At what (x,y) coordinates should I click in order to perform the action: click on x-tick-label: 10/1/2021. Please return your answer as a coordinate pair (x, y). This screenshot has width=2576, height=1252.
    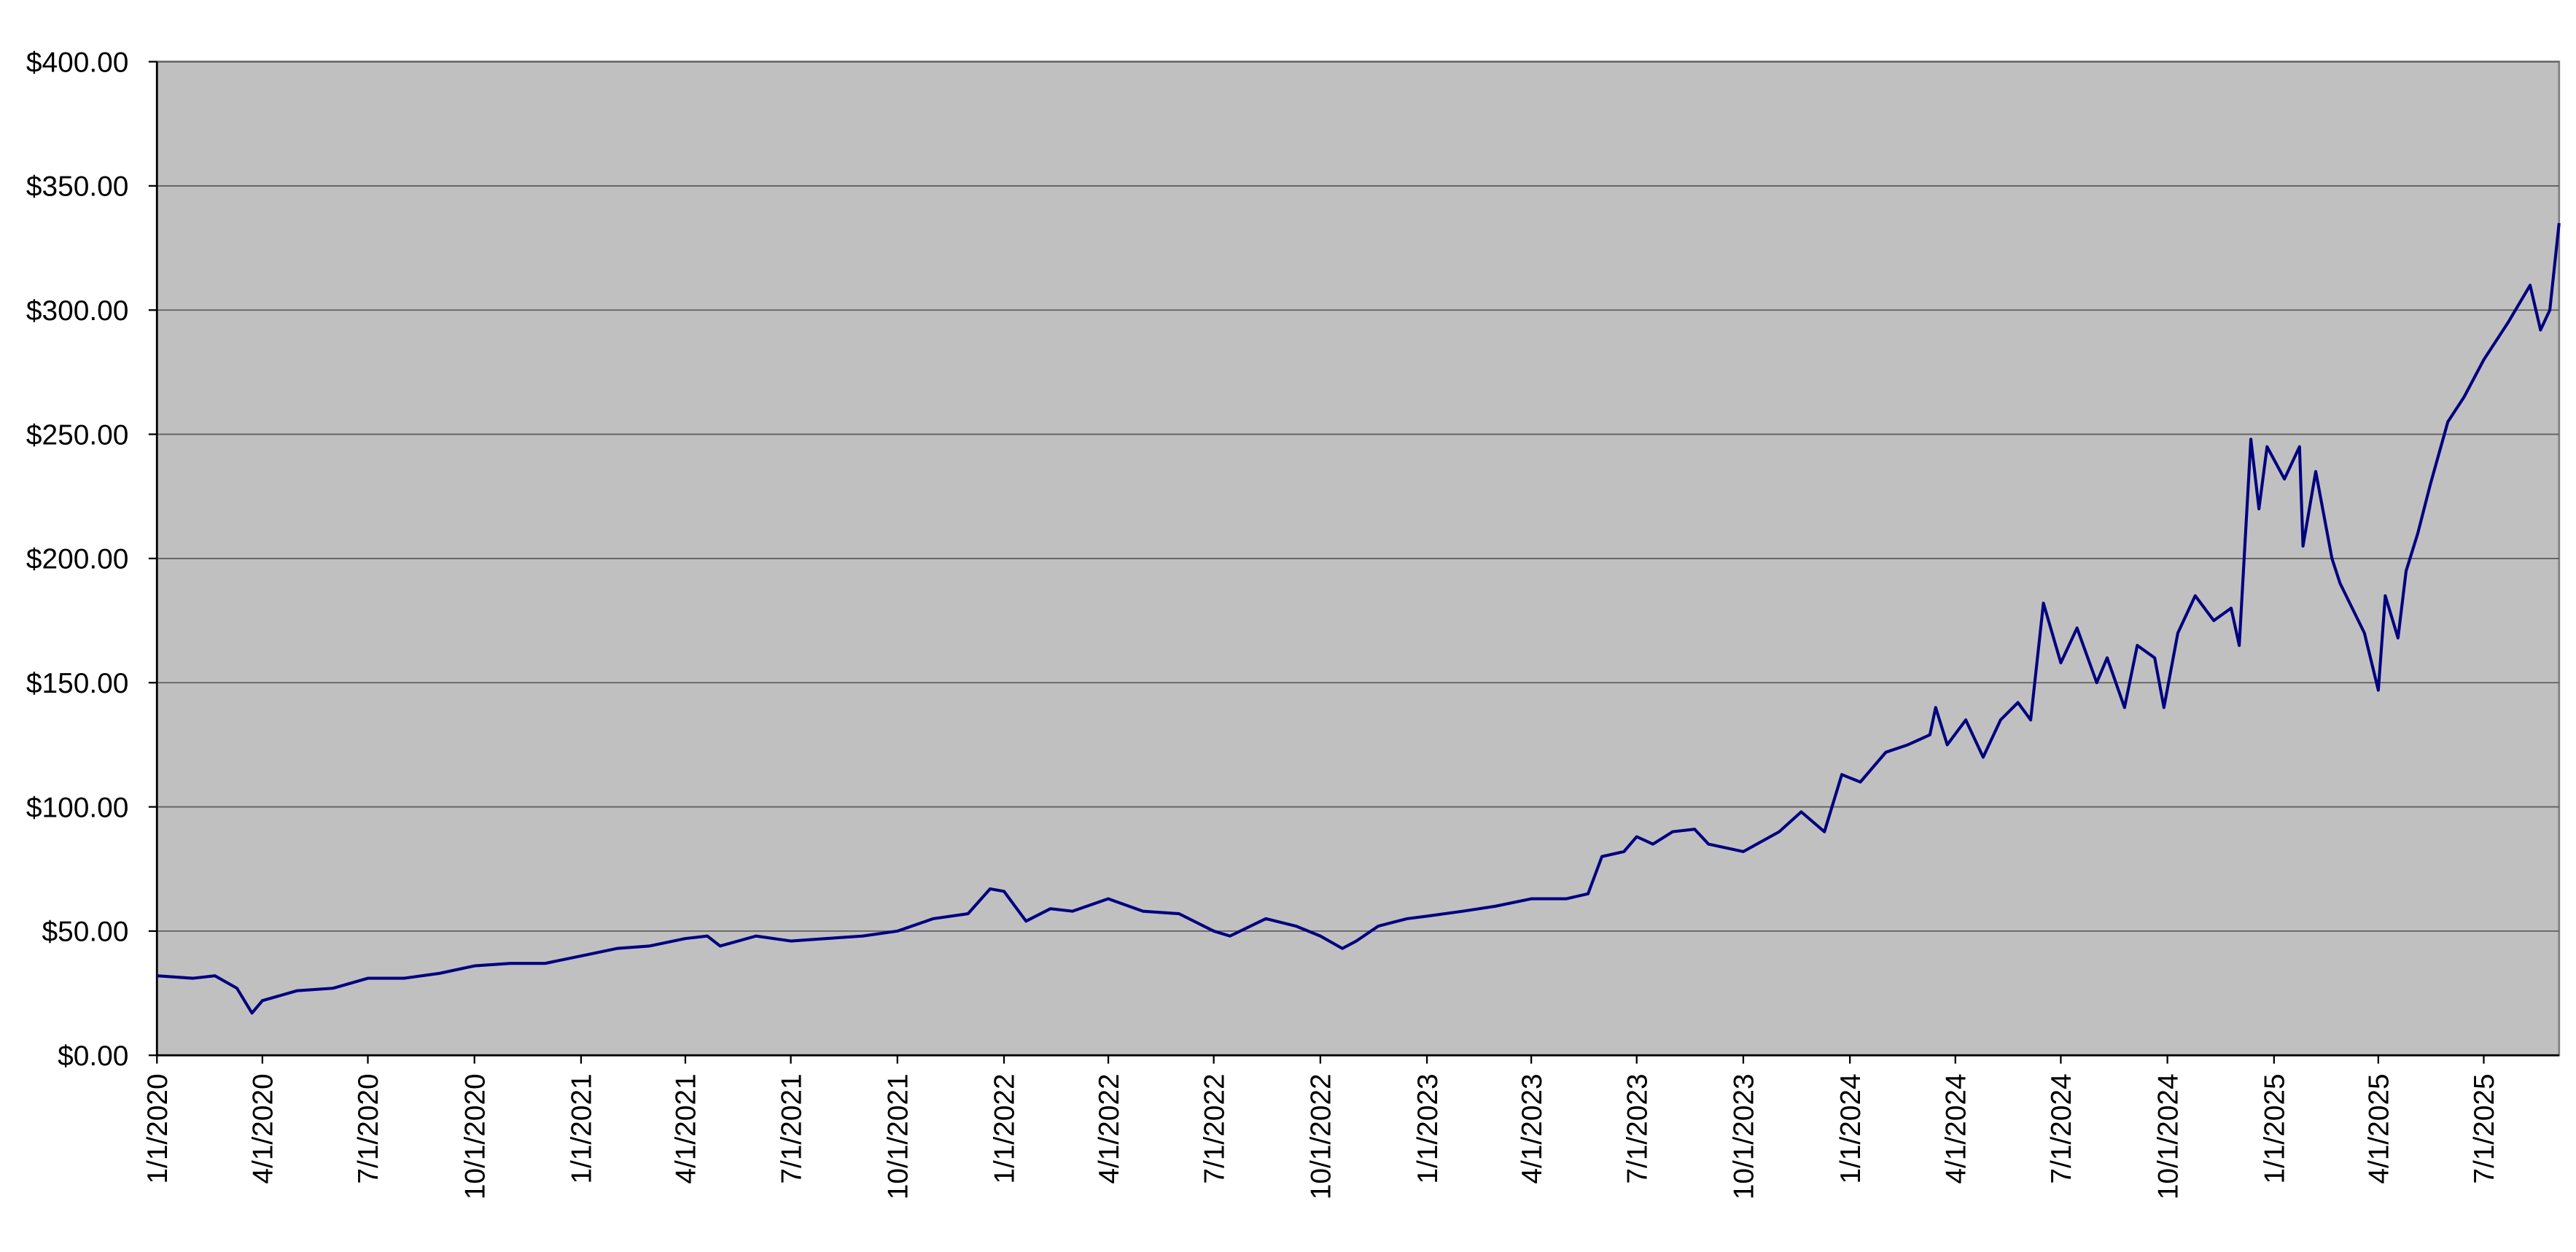
    Looking at the image, I should click on (899, 1136).